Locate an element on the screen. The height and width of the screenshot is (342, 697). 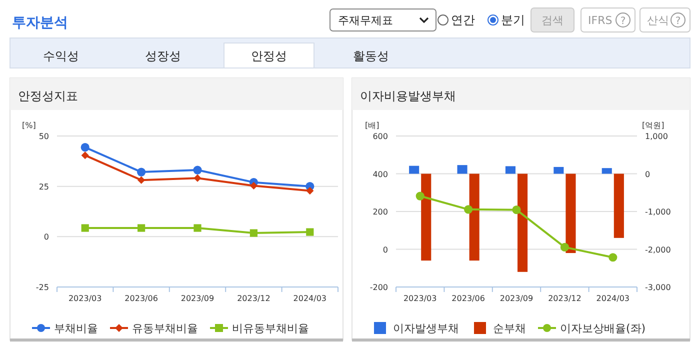
text: 투자분석 is located at coordinates (40, 23).